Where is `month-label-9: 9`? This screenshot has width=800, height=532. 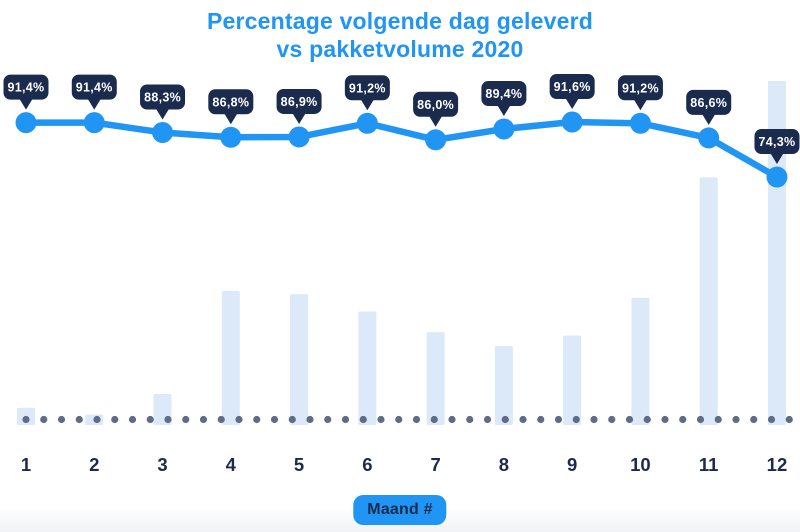
month-label-9: 9 is located at coordinates (572, 464).